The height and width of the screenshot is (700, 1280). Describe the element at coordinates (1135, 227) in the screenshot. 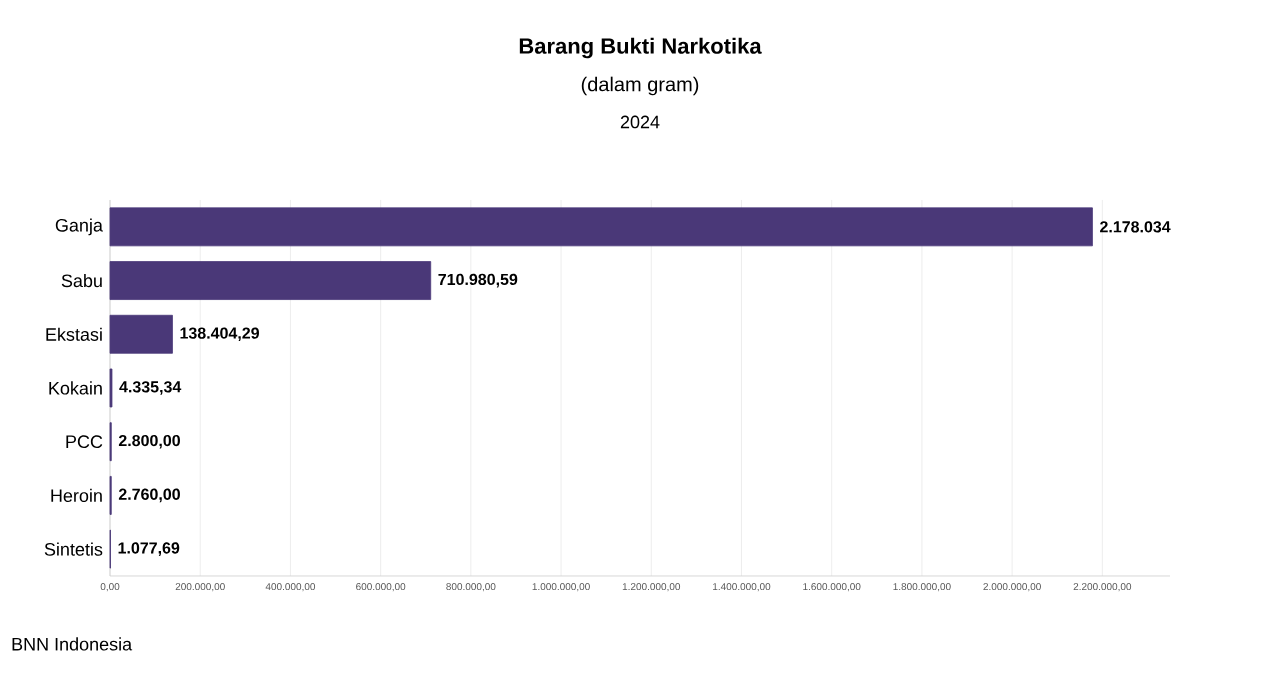

I see `data-label: 2.178.034` at that location.